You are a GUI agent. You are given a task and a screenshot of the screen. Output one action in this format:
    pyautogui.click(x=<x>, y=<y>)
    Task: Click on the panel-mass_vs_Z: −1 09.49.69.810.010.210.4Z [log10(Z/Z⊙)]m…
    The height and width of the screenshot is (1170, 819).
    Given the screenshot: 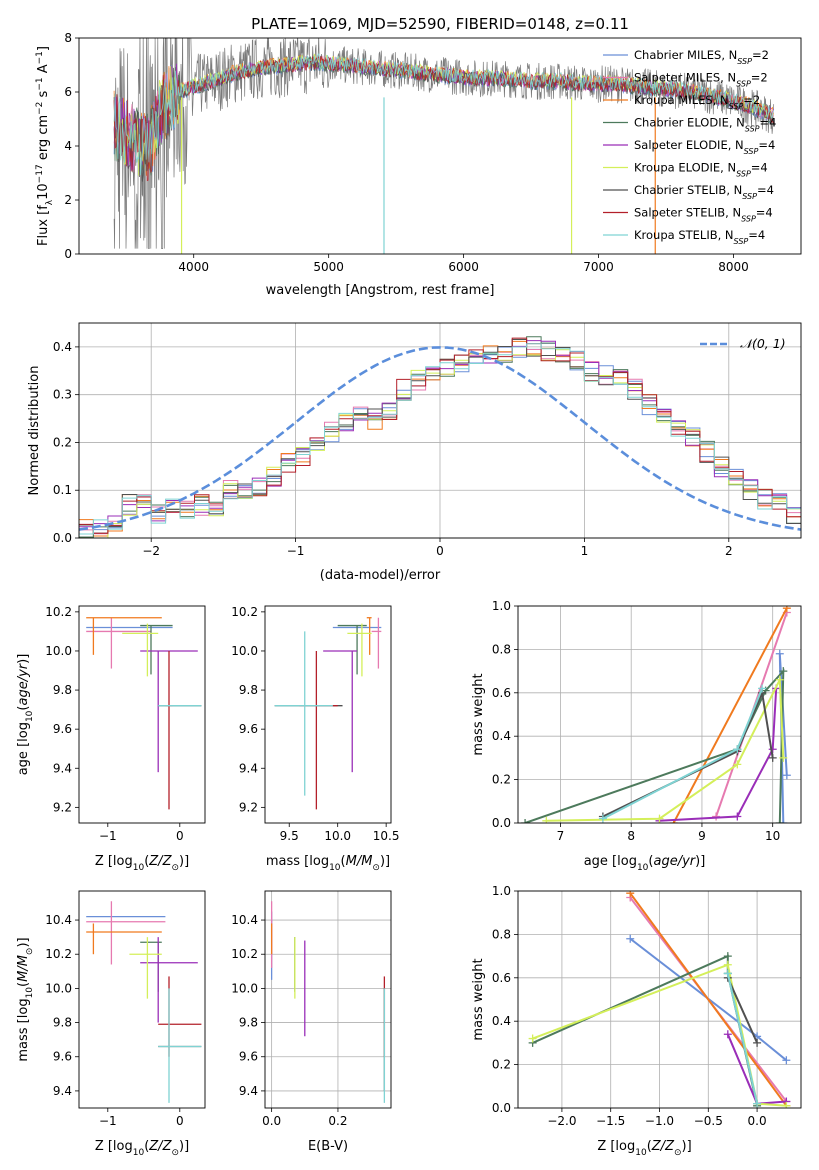 What is the action you would take?
    pyautogui.click(x=111, y=1024)
    